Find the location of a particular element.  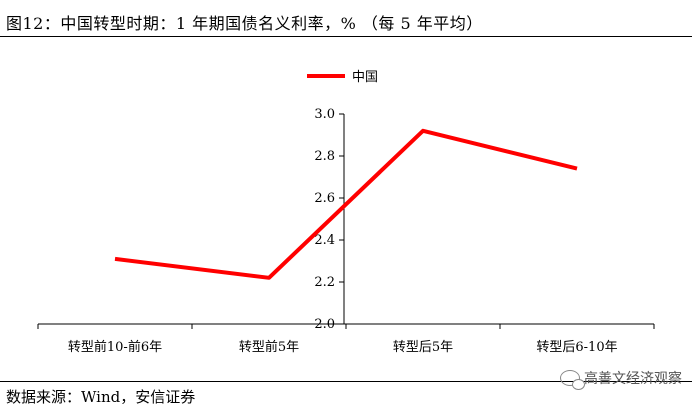

y-tick-label: 2.6 is located at coordinates (324, 198).